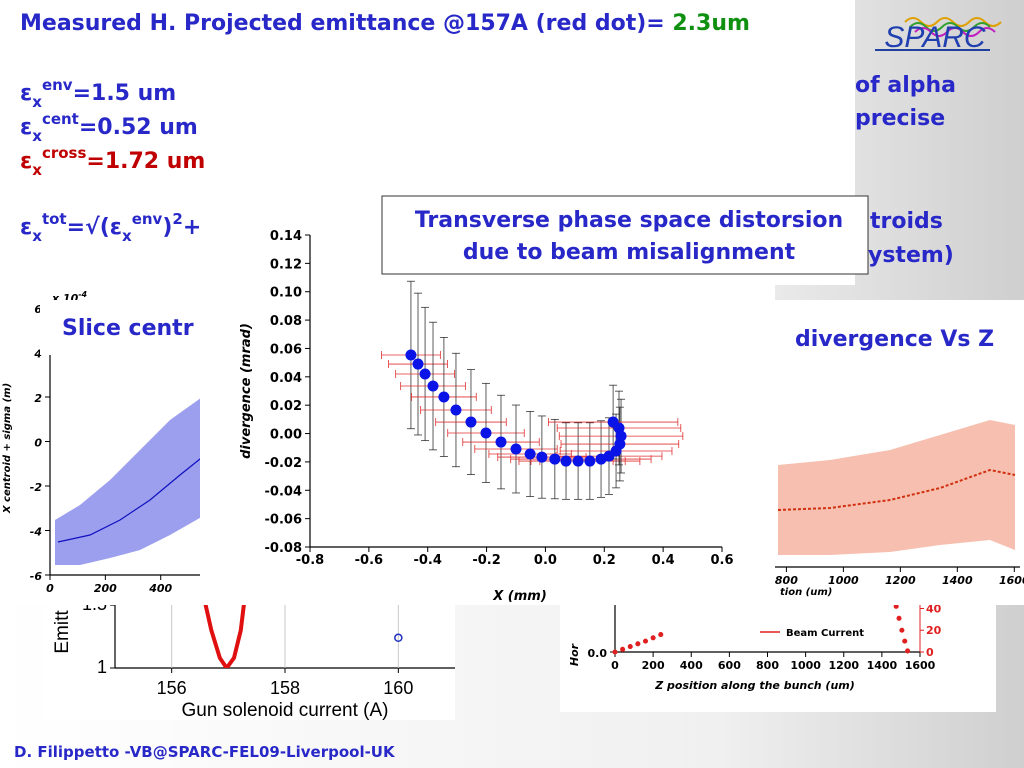  I want to click on y2-tick-label: 40, so click(934, 608).